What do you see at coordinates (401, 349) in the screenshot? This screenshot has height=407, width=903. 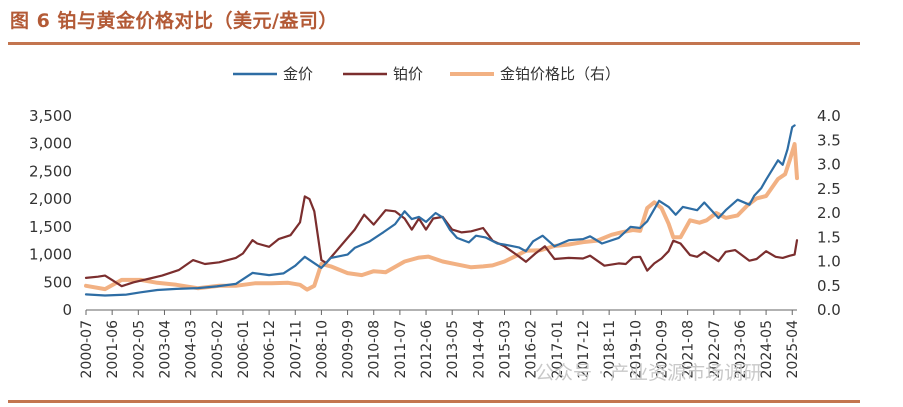 I see `x-tick-label: 2011-07` at bounding box center [401, 349].